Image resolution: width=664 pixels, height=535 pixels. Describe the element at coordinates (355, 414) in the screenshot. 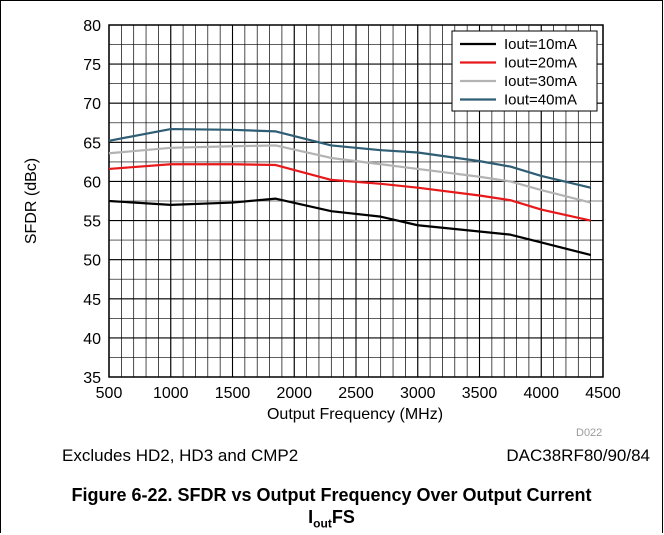

I see `x-axis-label: Output Frequency (MHz)` at that location.